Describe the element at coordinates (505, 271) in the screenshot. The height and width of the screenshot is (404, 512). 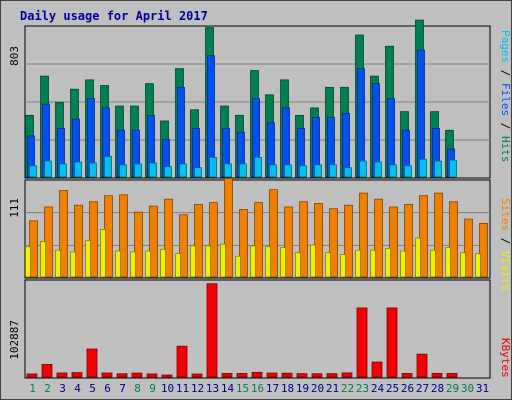
I see `legend-part-2: Visits` at that location.